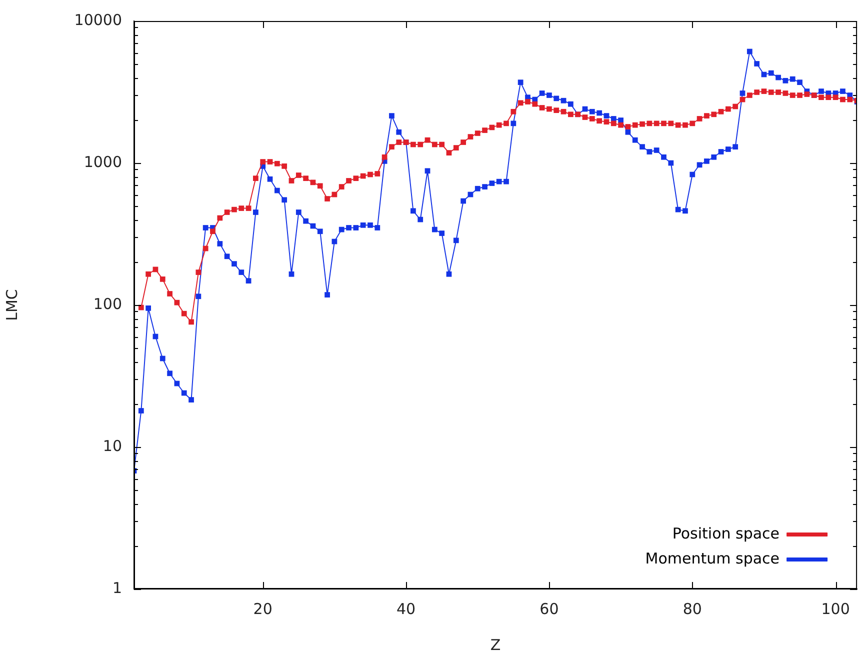 The width and height of the screenshot is (862, 659). Describe the element at coordinates (495, 645) in the screenshot. I see `x-axis-title: Z` at that location.